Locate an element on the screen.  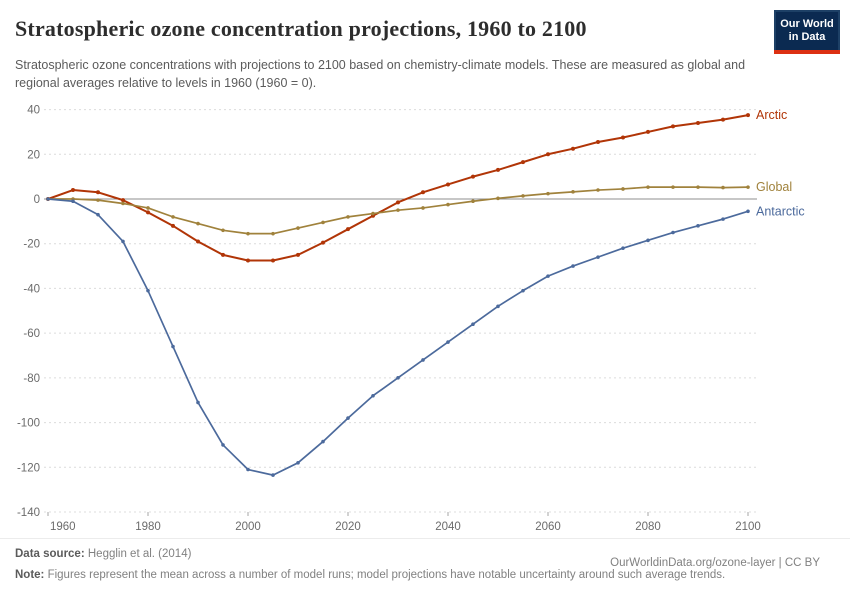
y-tick-label--40: -40 is located at coordinates (31, 289).